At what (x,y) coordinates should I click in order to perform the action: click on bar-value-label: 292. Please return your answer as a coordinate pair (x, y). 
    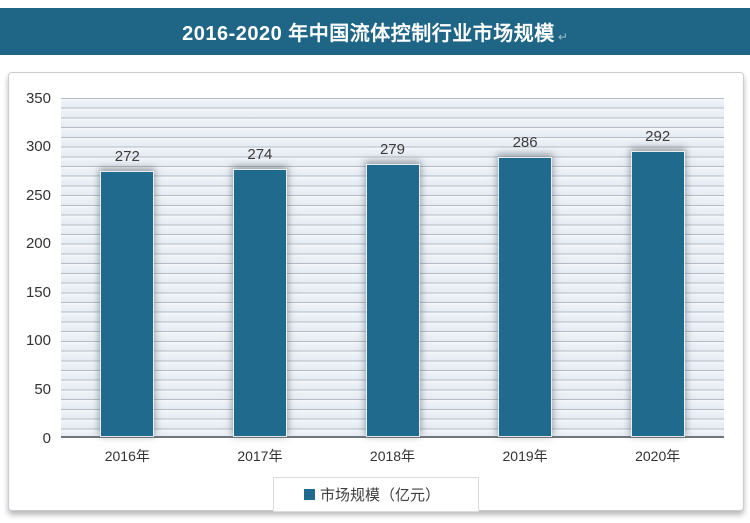
    Looking at the image, I should click on (658, 136).